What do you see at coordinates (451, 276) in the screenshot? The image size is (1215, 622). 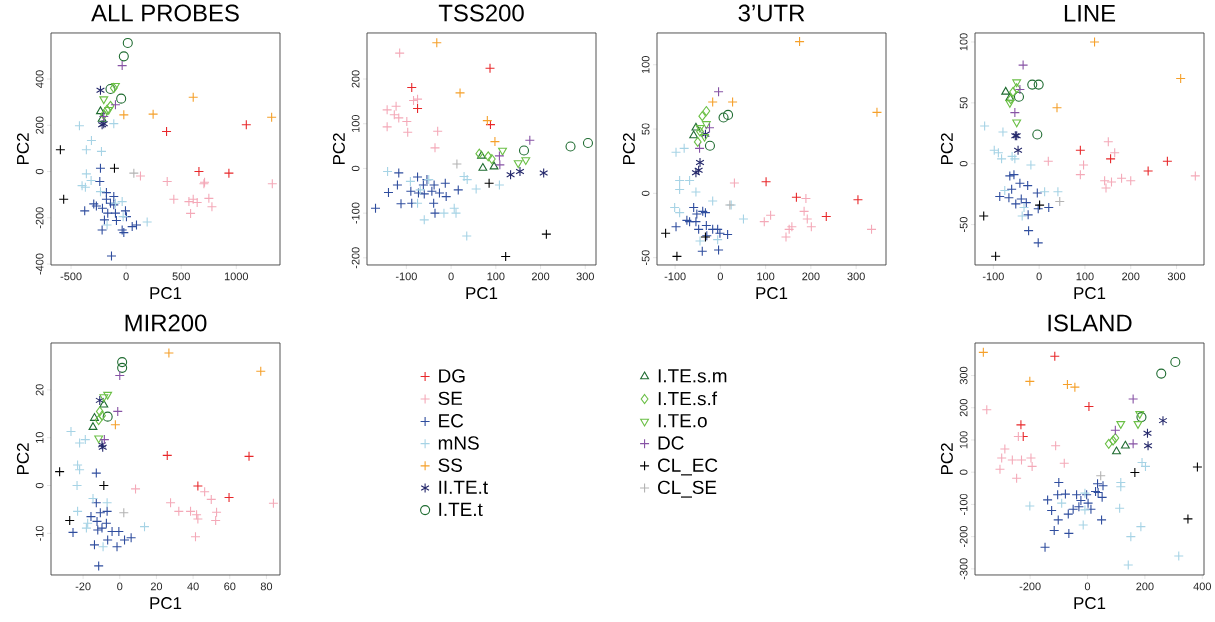 I see `x-tick-label: 0` at bounding box center [451, 276].